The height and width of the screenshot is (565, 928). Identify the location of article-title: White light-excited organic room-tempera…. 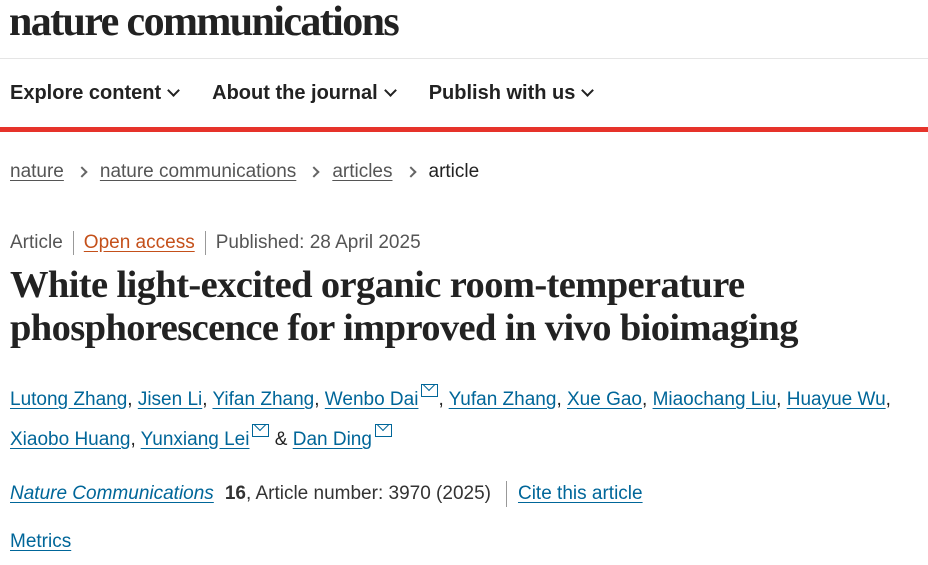
(404, 306).